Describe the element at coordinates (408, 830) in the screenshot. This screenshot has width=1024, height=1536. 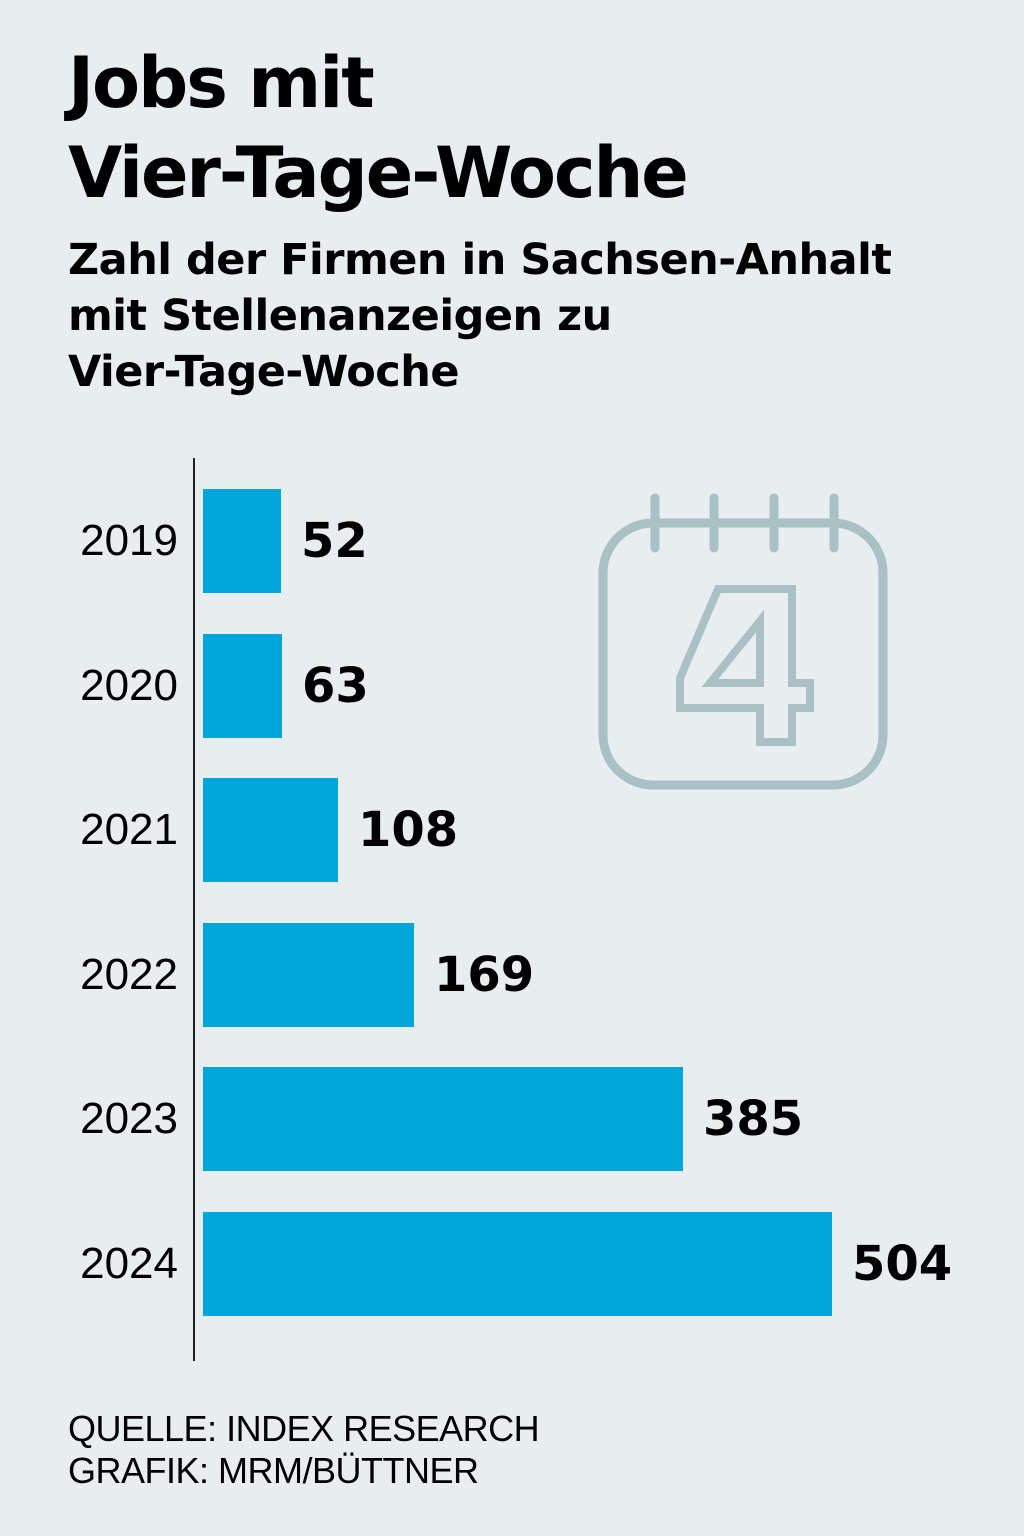
I see `value-label: 108` at that location.